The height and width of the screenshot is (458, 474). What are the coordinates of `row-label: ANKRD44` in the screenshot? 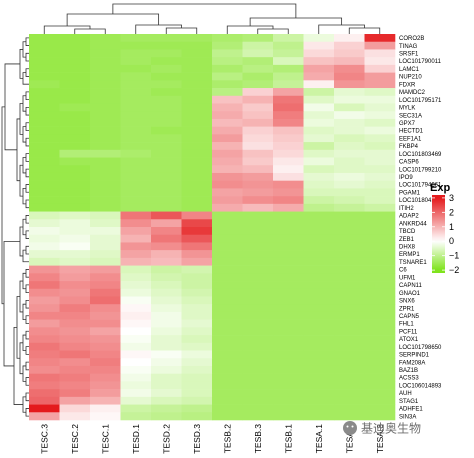 It's located at (413, 224).